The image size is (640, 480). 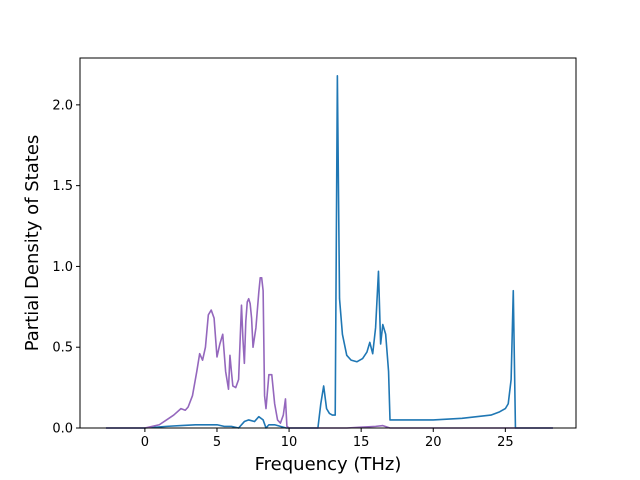 What do you see at coordinates (62, 105) in the screenshot?
I see `y-tick-label: 2.0` at bounding box center [62, 105].